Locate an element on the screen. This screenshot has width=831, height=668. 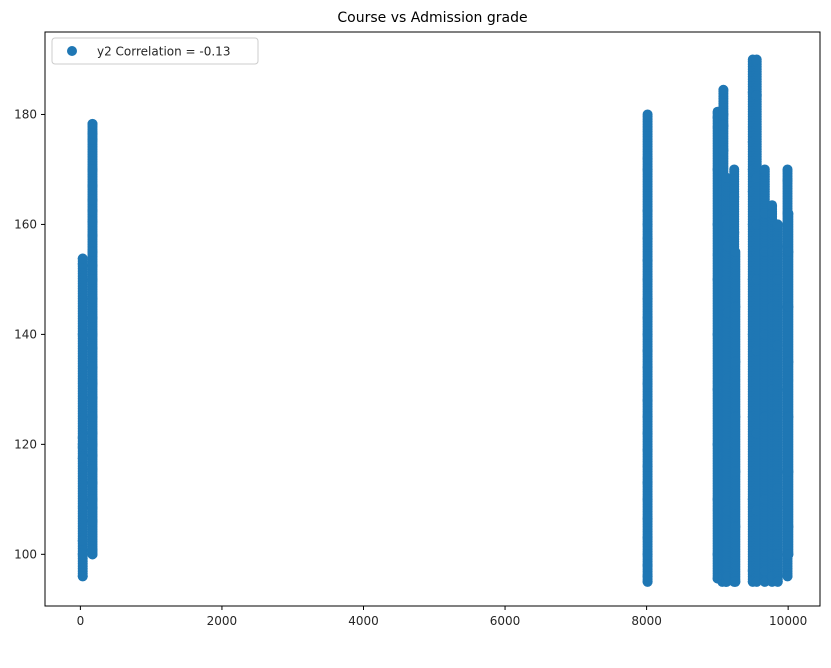
y-tick-label: 120 is located at coordinates (25, 444).